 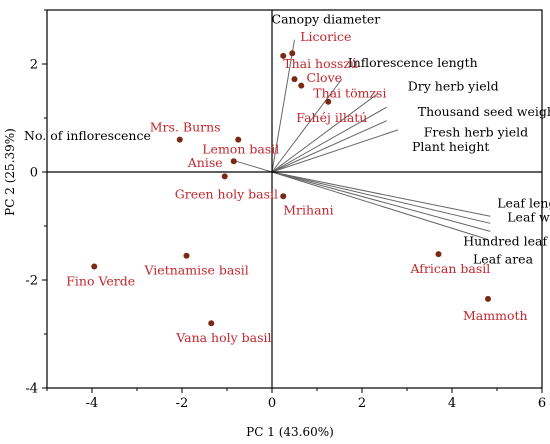 What do you see at coordinates (196, 270) in the screenshot?
I see `point-label-vietnamise-basil: Vietnamise basil` at bounding box center [196, 270].